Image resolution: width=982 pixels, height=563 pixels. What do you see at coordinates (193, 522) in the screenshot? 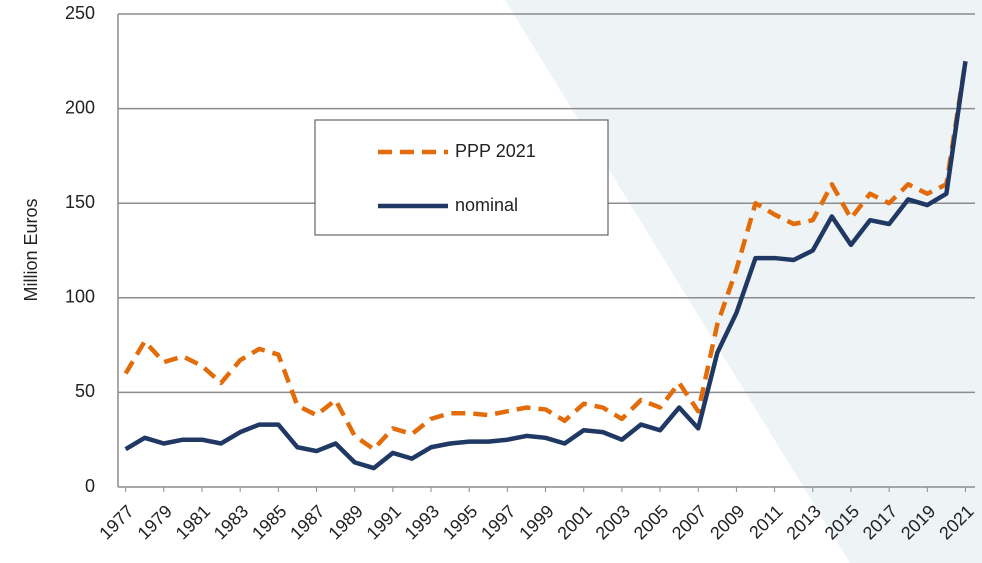
I see `x-tick-label: 1981` at bounding box center [193, 522].